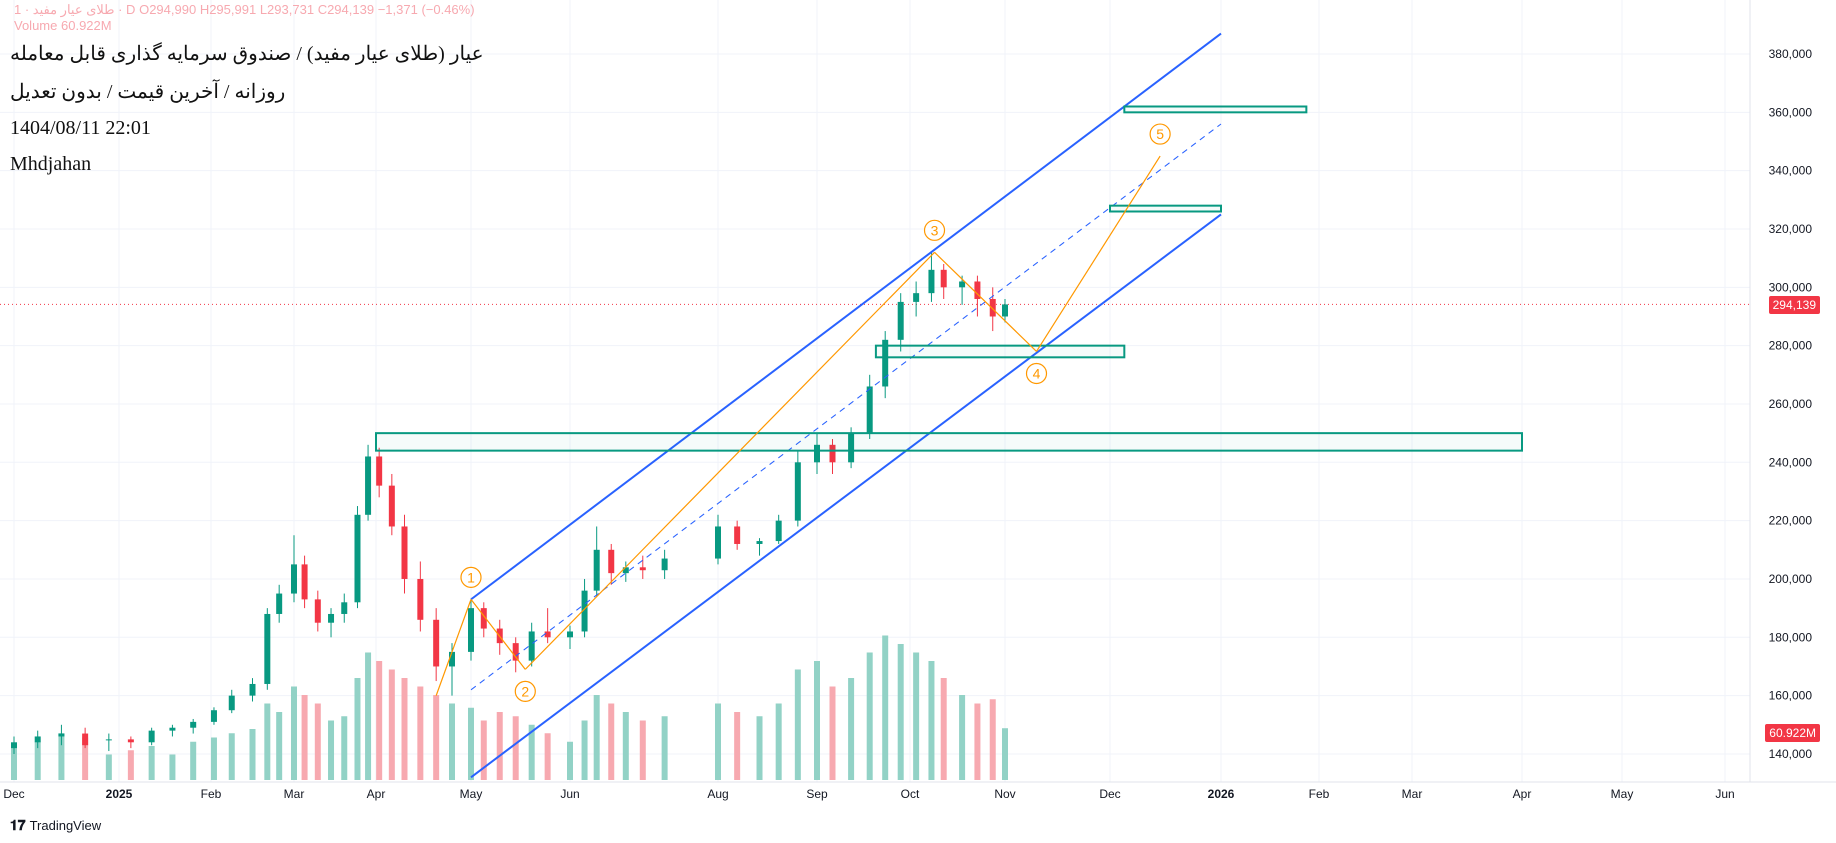 Image resolution: width=1836 pixels, height=843 pixels. I want to click on tradingview-logo: 𝟏𝟕 TradingView, so click(55, 825).